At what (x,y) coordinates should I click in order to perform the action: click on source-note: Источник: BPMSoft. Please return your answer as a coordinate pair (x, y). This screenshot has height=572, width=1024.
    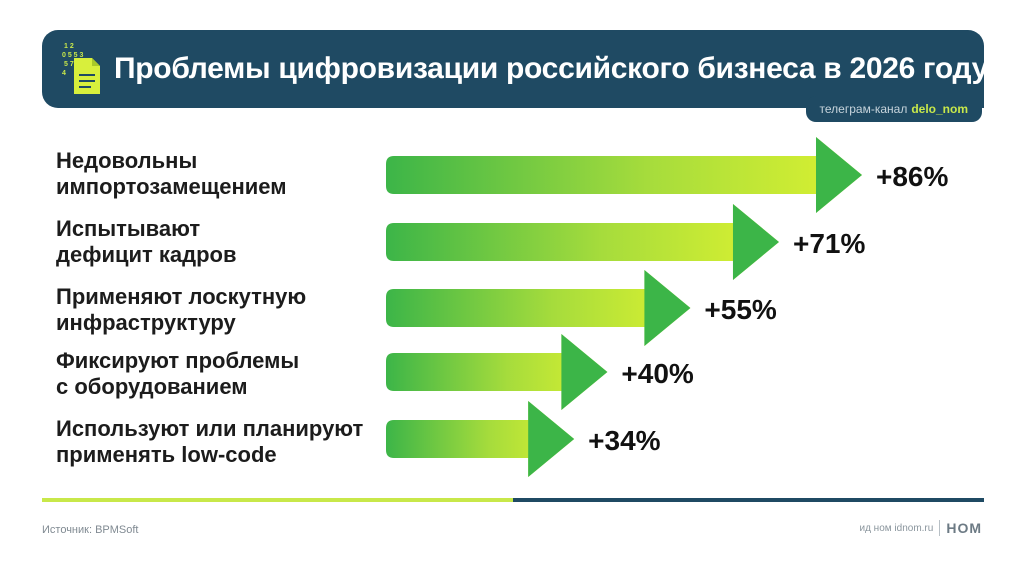
    Looking at the image, I should click on (90, 530).